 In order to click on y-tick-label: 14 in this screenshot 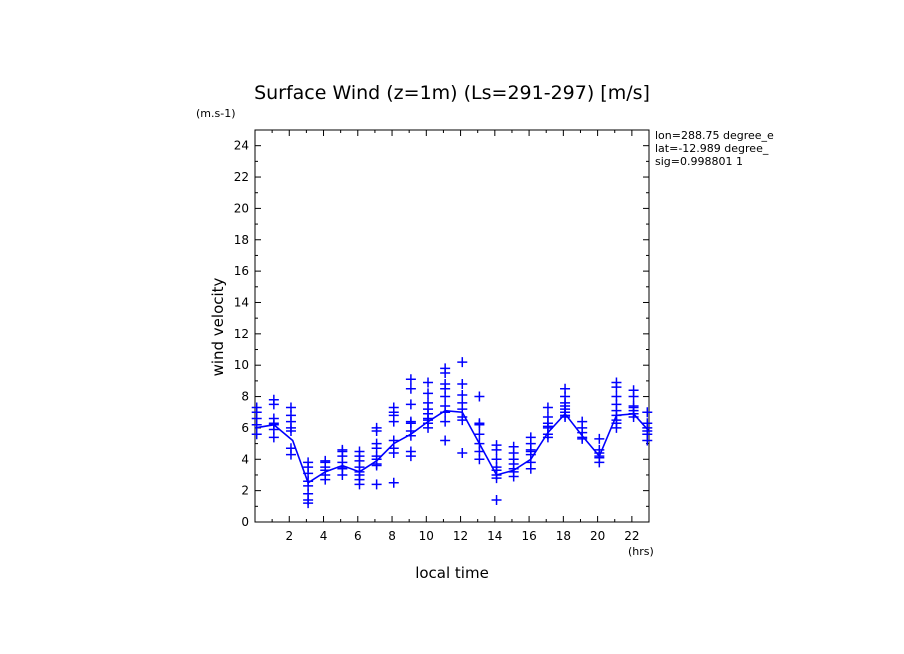, I will do `click(241, 302)`.